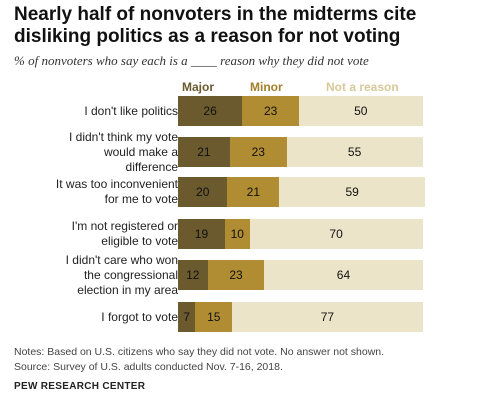 This screenshot has width=484, height=400. I want to click on data-label: 59, so click(352, 192).